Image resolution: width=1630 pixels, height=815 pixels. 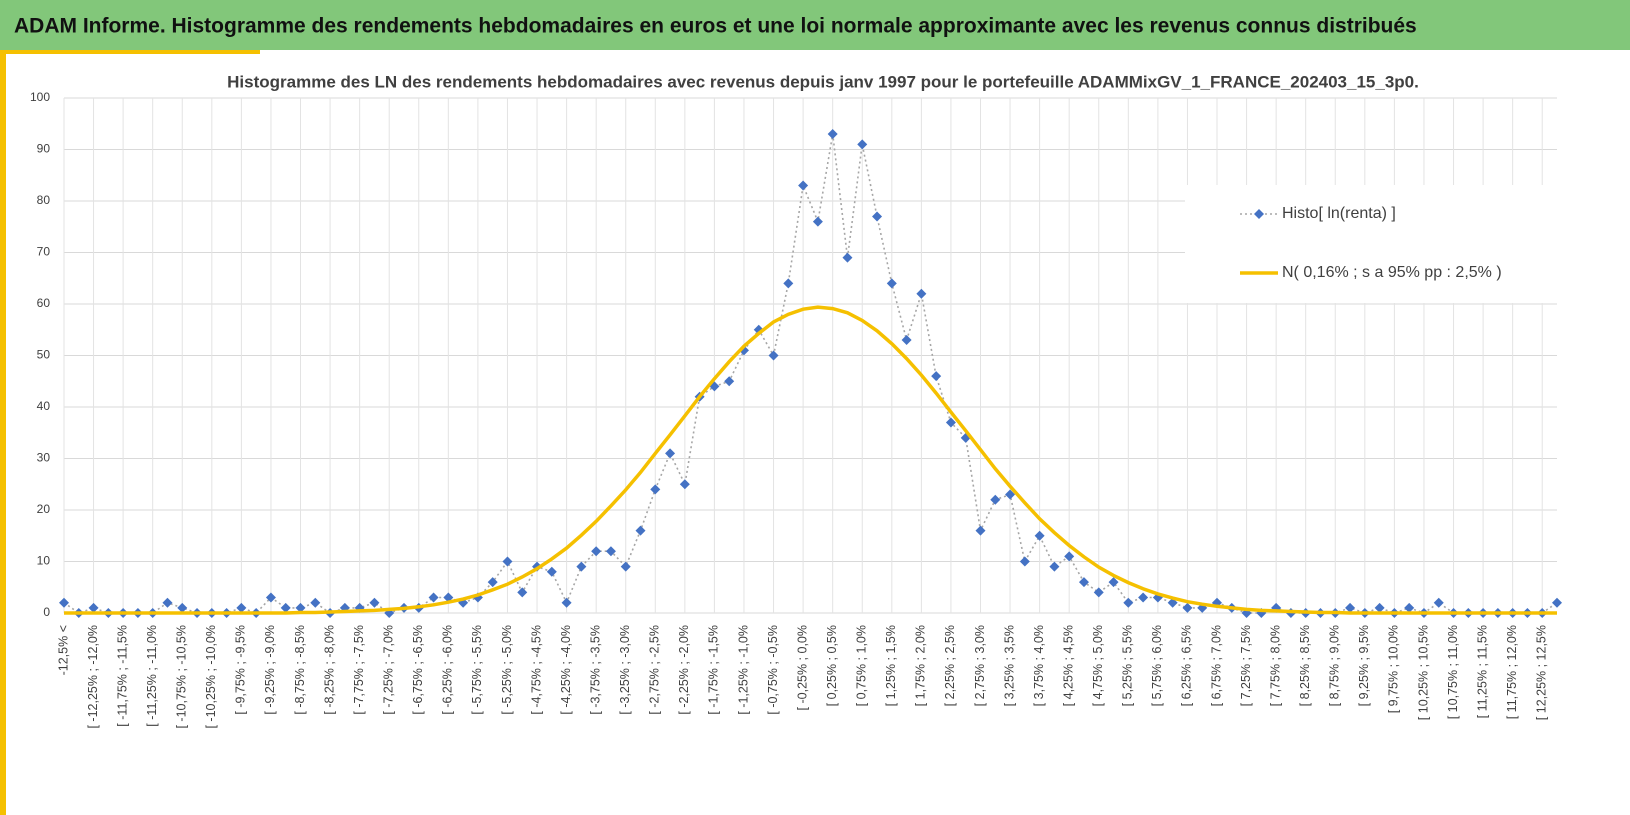 I want to click on x-tick-label: [ 9,75% ; 10,0%, so click(x=1394, y=669).